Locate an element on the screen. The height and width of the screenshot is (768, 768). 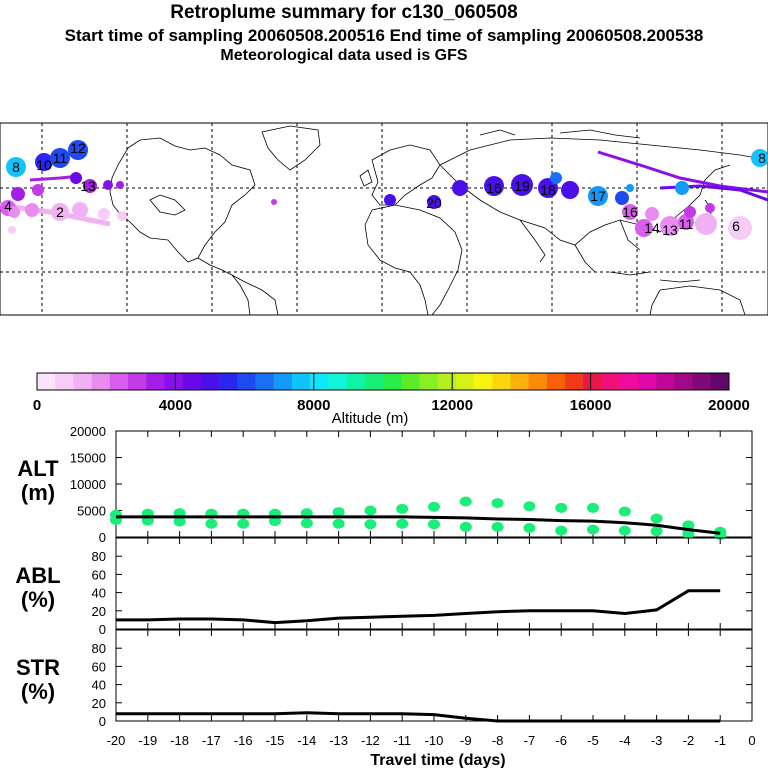
colorbar-tick-label: 4000 is located at coordinates (175, 405).